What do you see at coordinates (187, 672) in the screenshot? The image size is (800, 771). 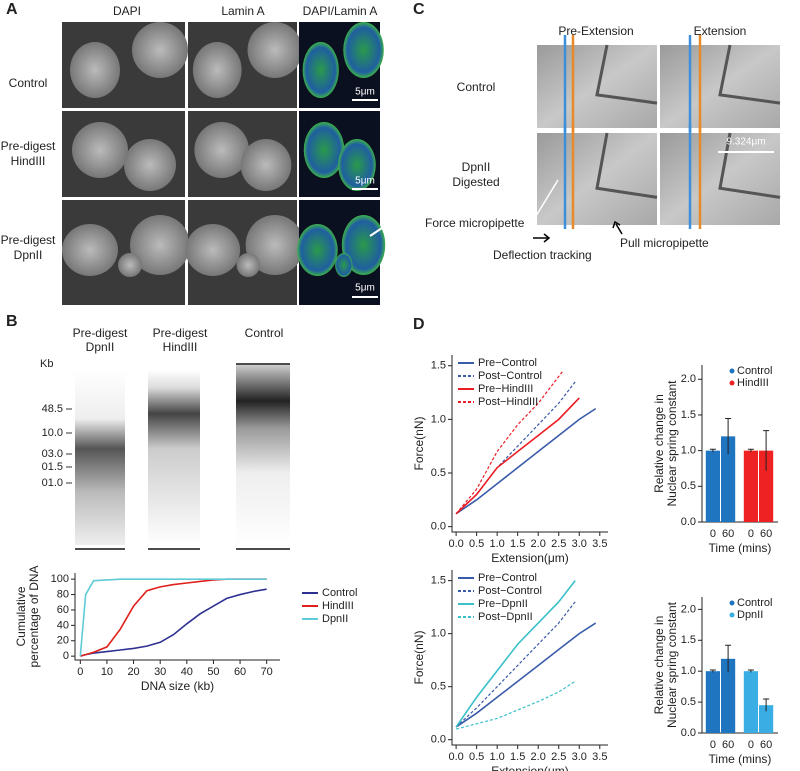 I see `x-tick-label: 40` at bounding box center [187, 672].